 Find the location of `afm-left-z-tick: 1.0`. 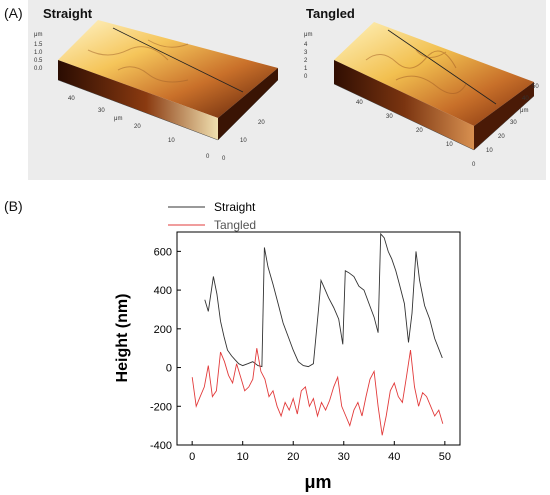

afm-left-z-tick: 1.0 is located at coordinates (38, 53).